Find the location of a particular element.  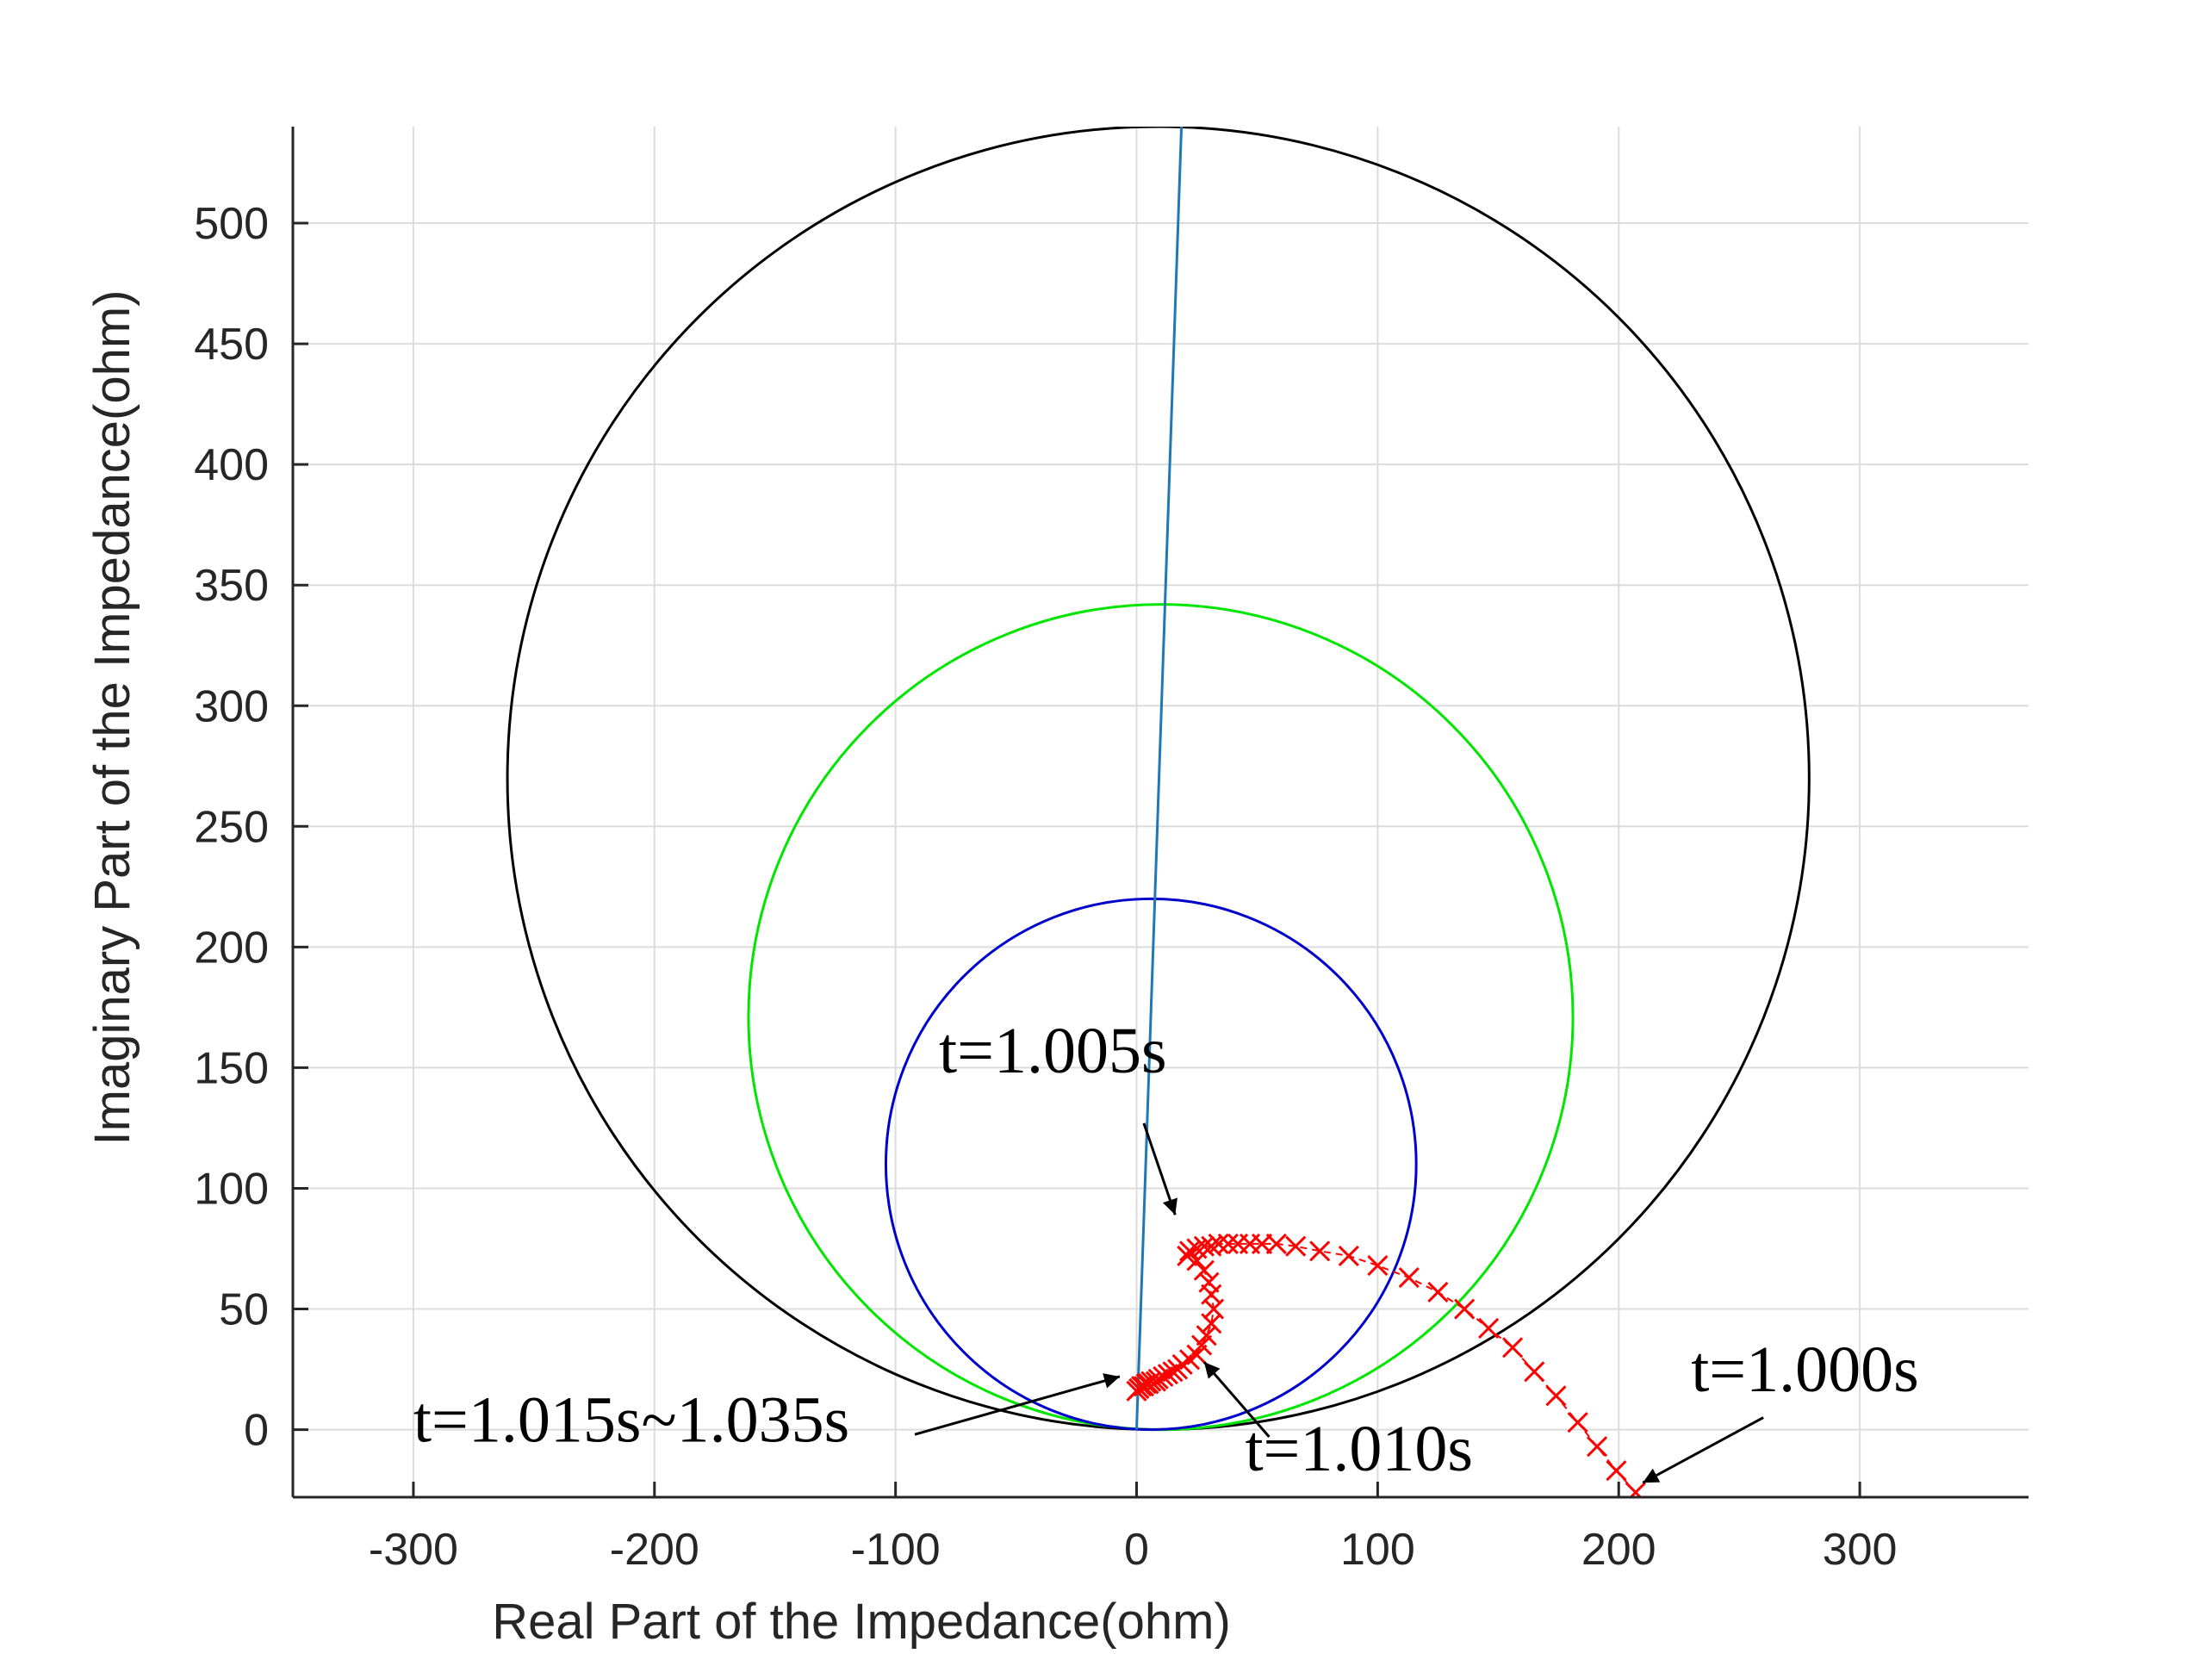

y-tick-label: 0 is located at coordinates (256, 1431).